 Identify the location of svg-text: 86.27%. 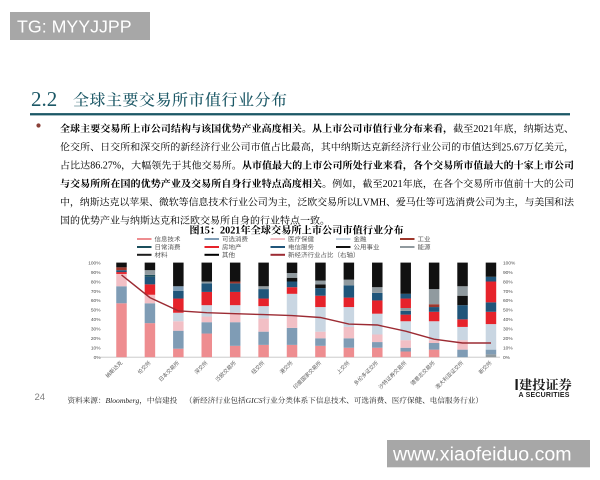
(105, 166).